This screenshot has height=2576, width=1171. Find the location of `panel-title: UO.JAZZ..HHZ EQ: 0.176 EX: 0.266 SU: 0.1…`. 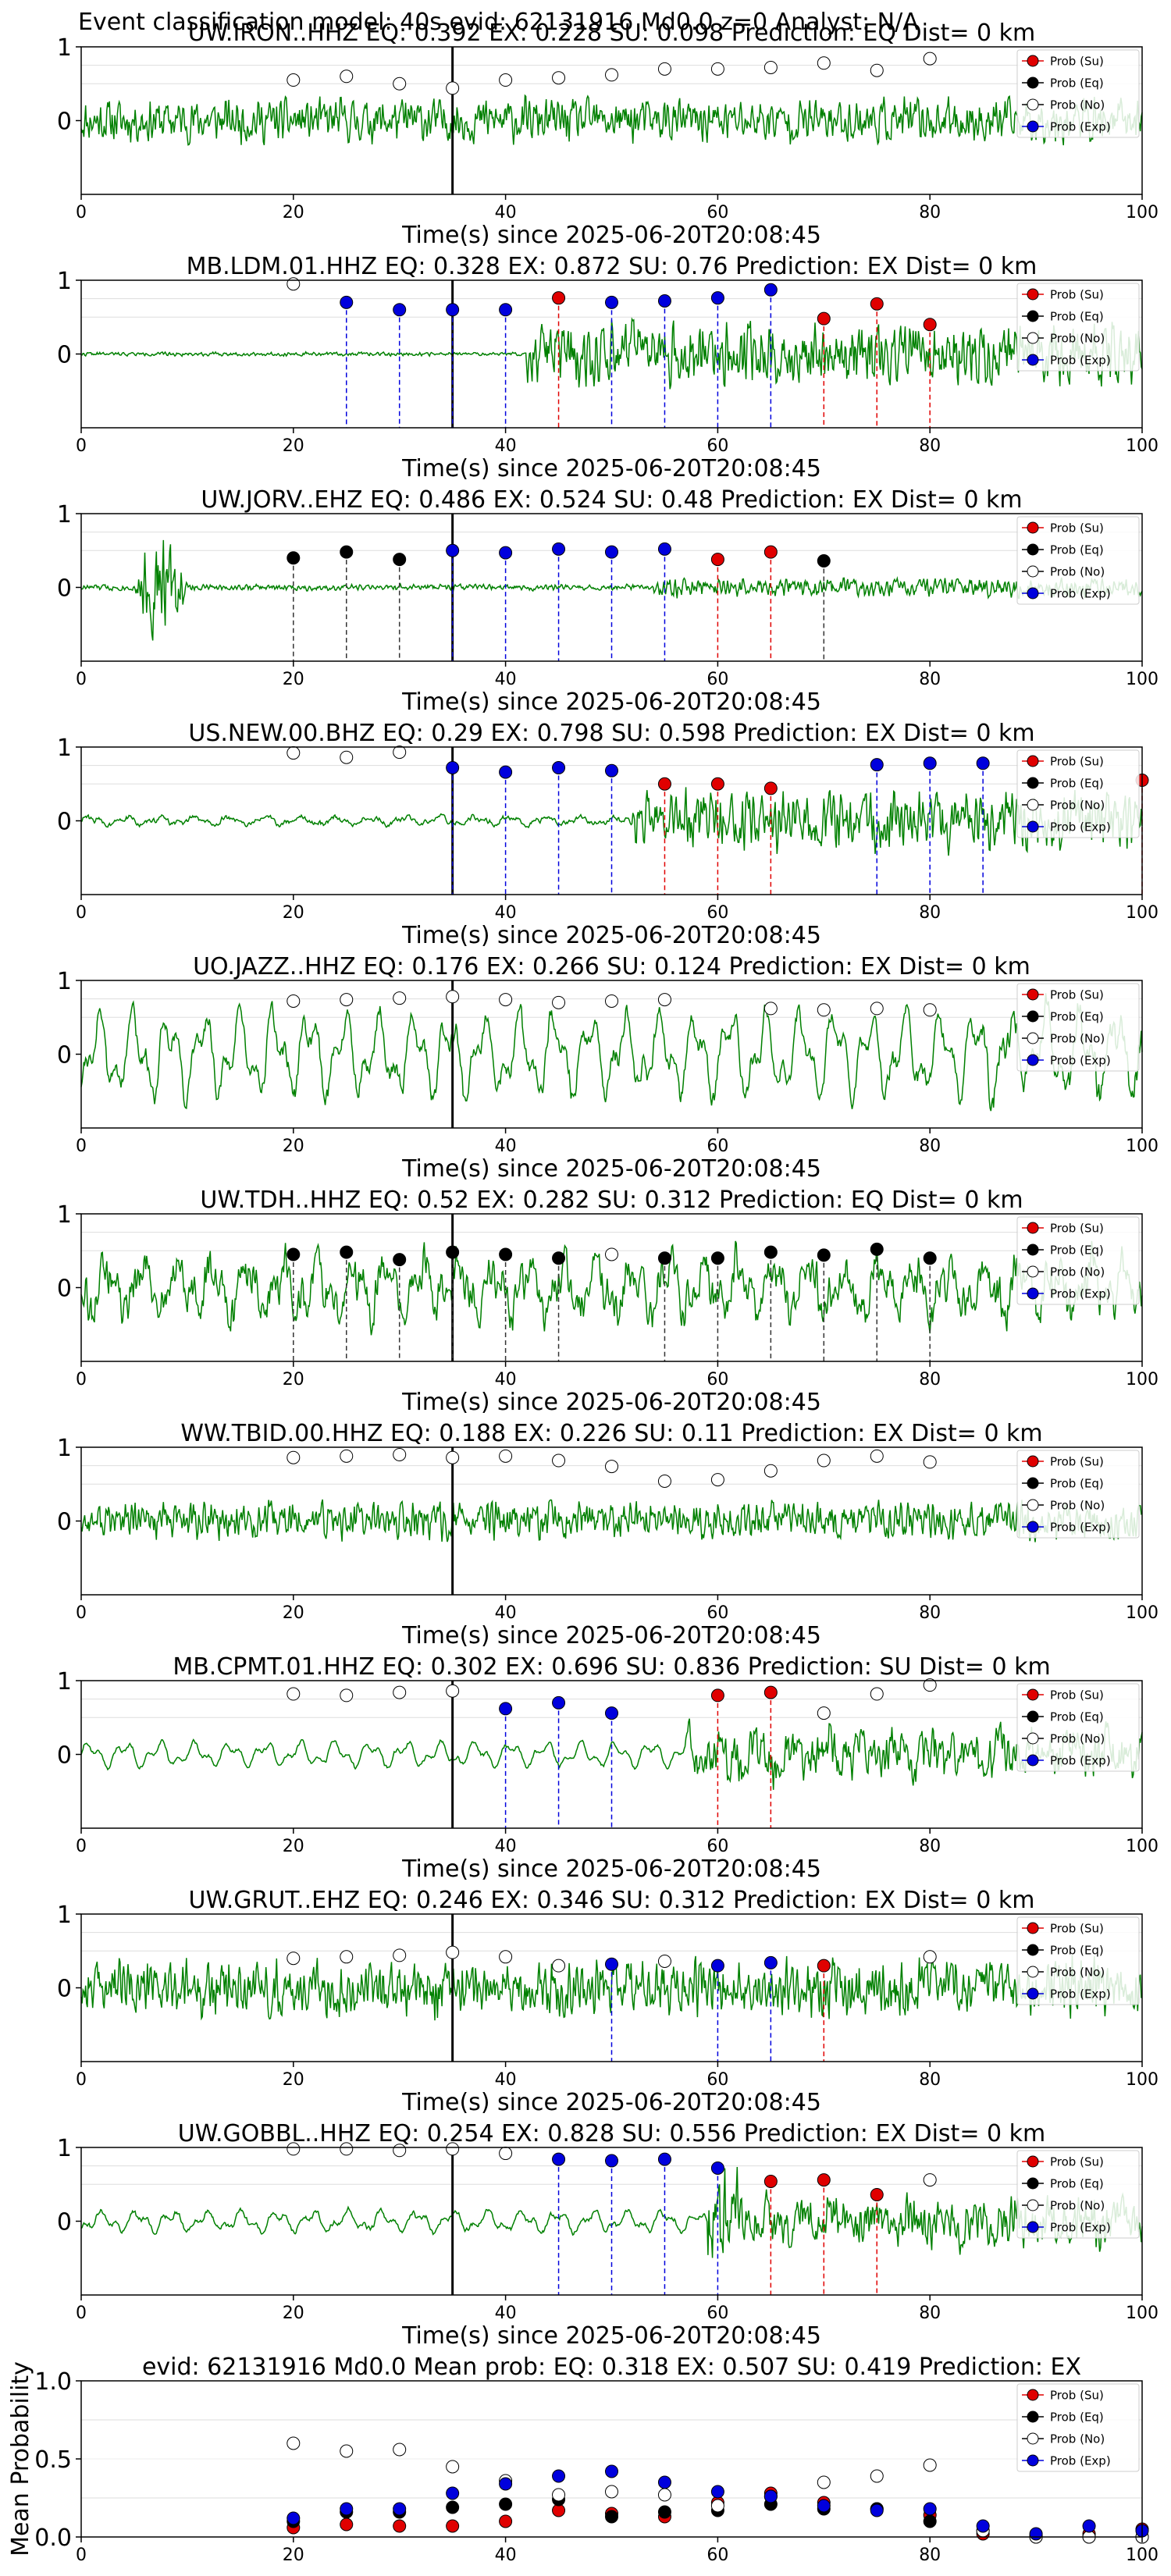

panel-title: UO.JAZZ..HHZ EQ: 0.176 EX: 0.266 SU: 0.1… is located at coordinates (611, 966).